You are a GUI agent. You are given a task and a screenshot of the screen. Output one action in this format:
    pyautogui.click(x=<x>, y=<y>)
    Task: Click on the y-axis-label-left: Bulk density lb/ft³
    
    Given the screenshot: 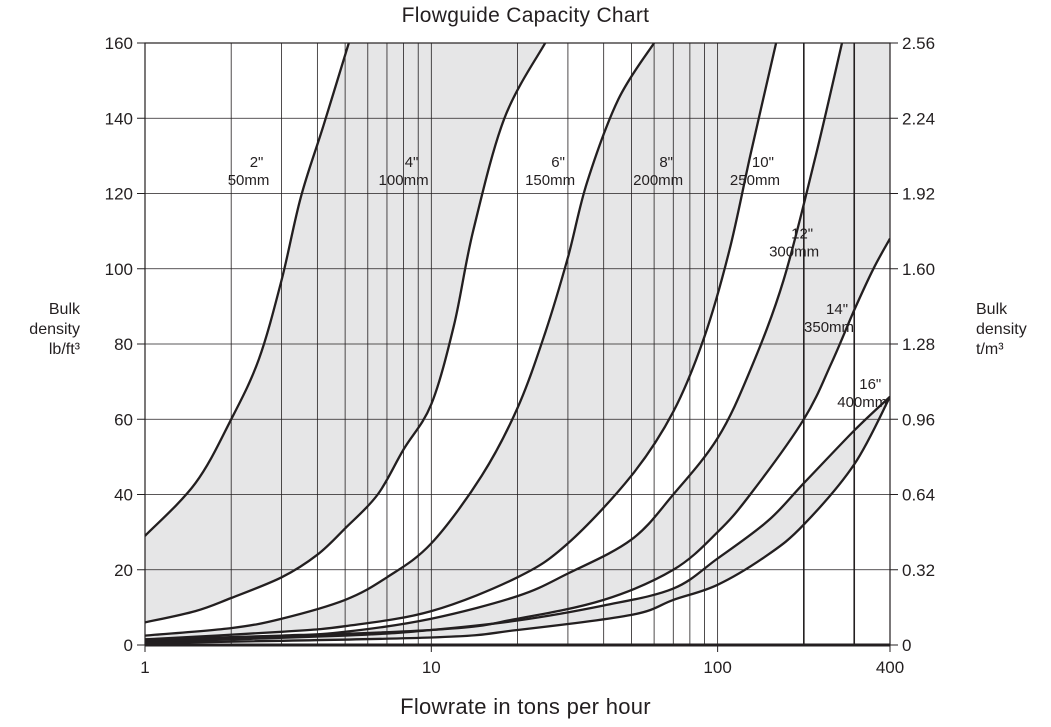 What is the action you would take?
    pyautogui.click(x=54, y=329)
    